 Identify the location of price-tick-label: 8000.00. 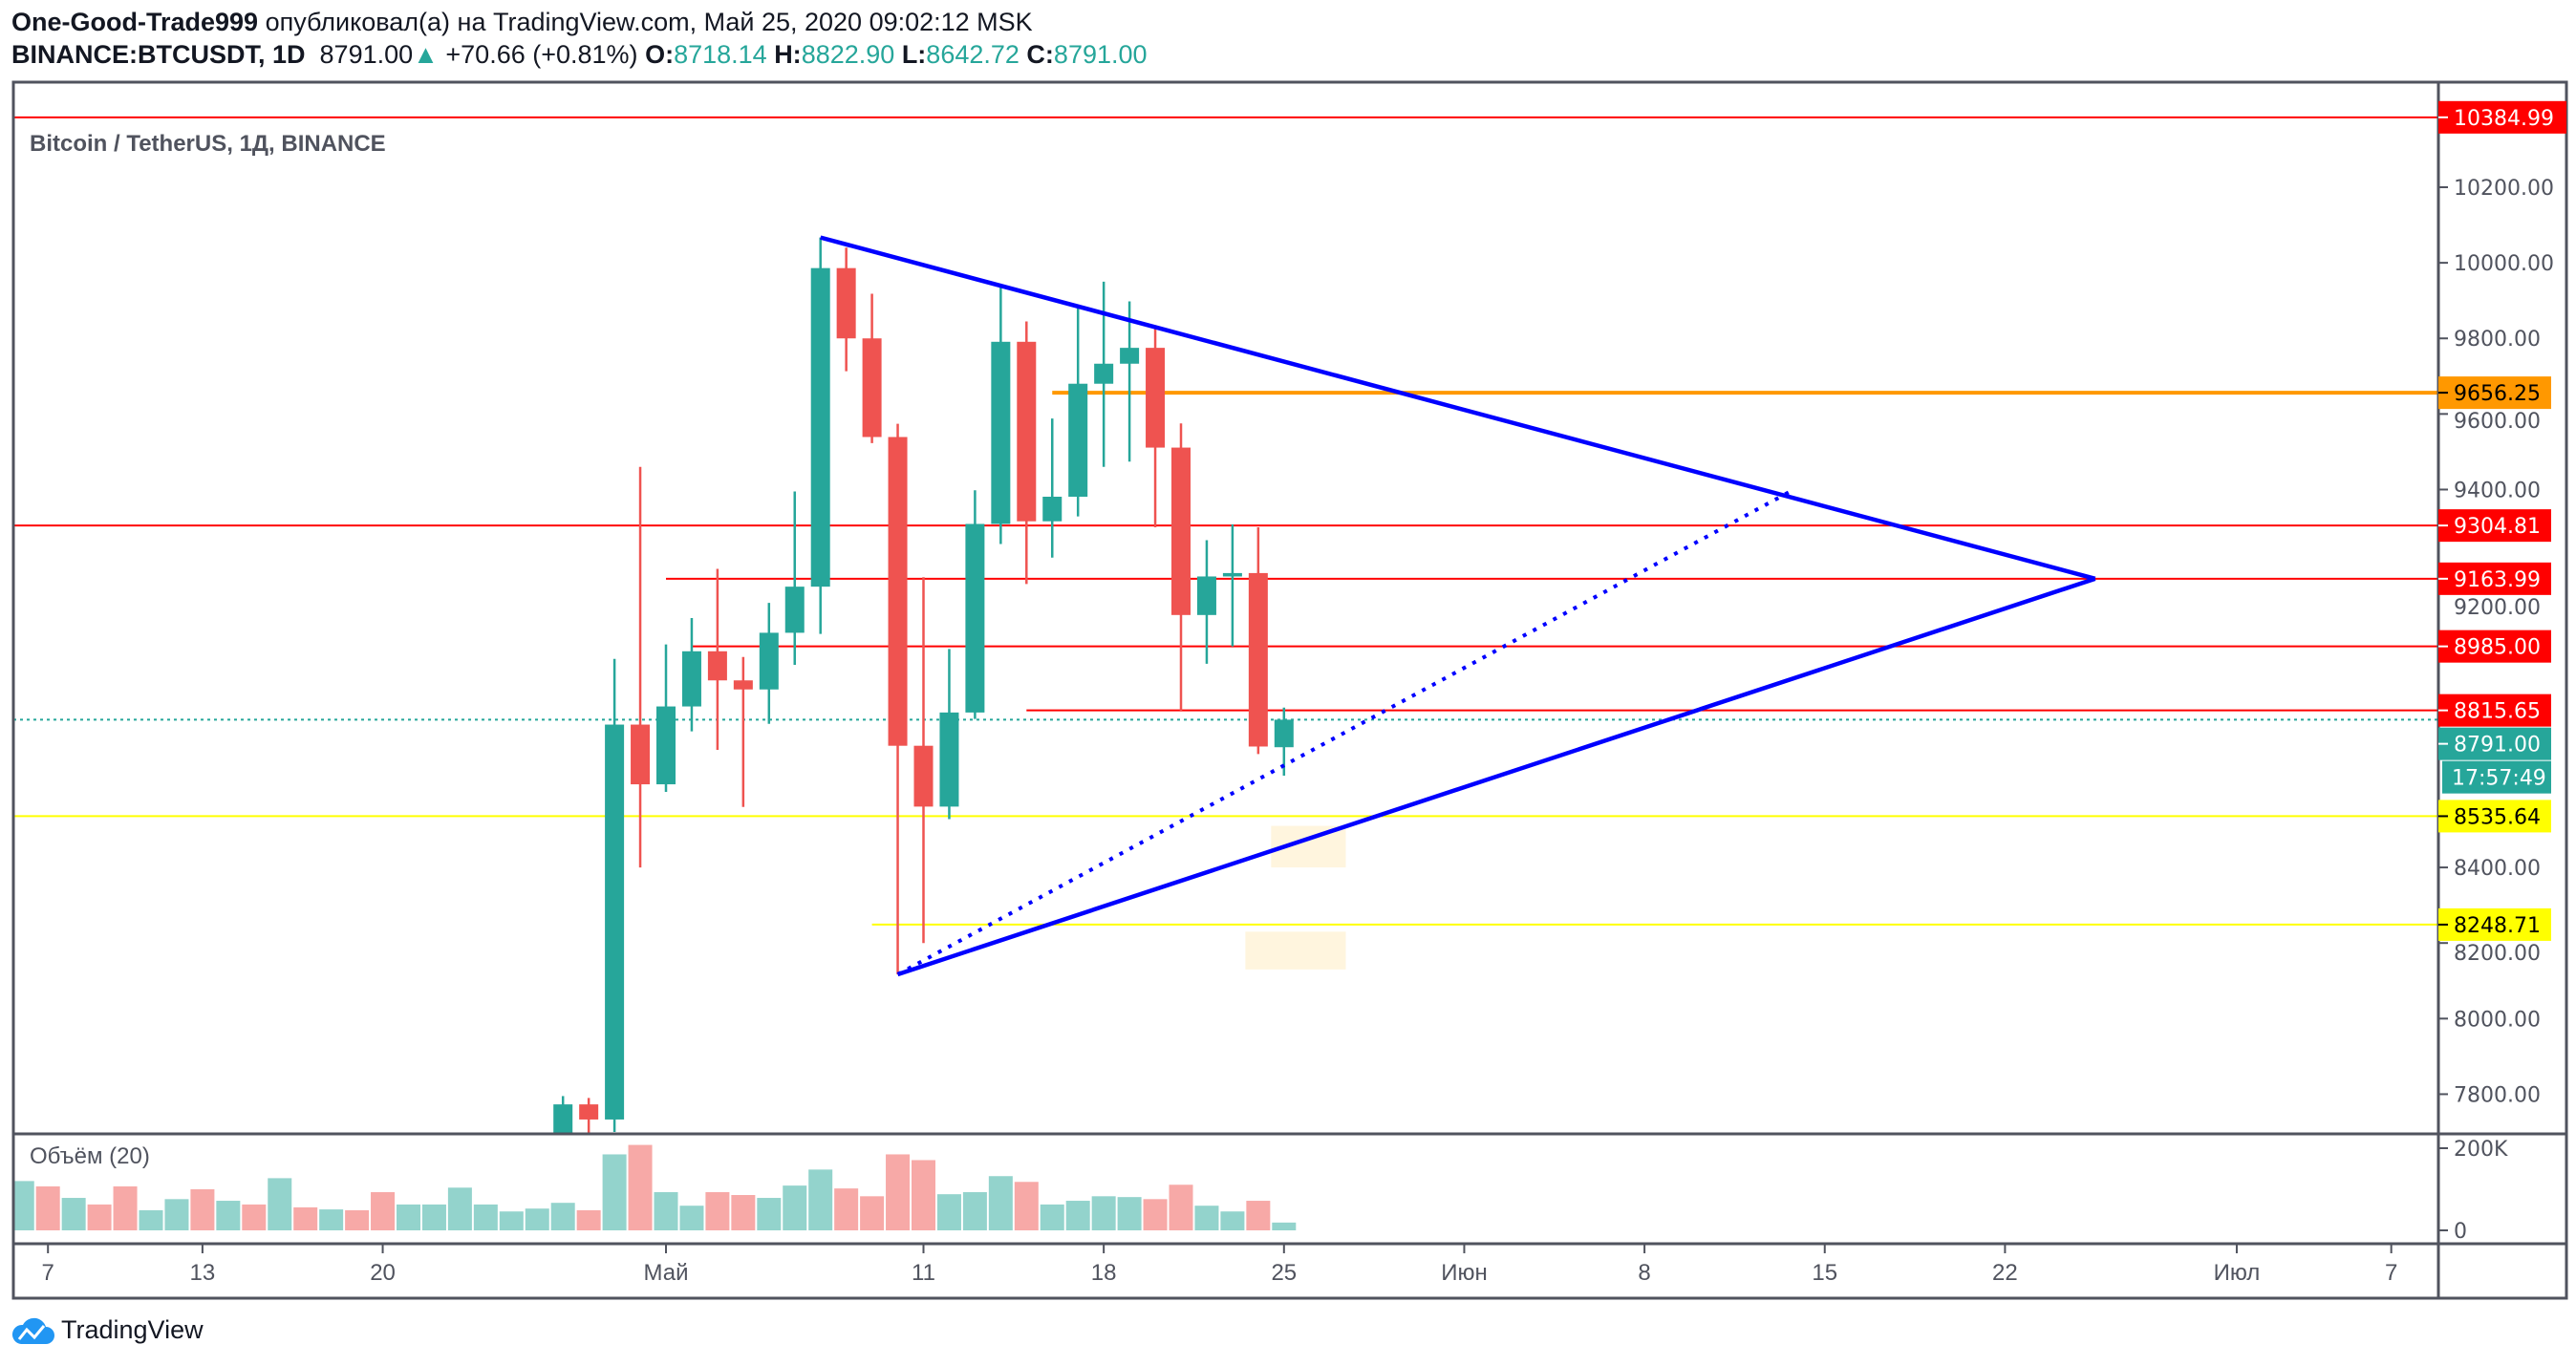
(2497, 1020).